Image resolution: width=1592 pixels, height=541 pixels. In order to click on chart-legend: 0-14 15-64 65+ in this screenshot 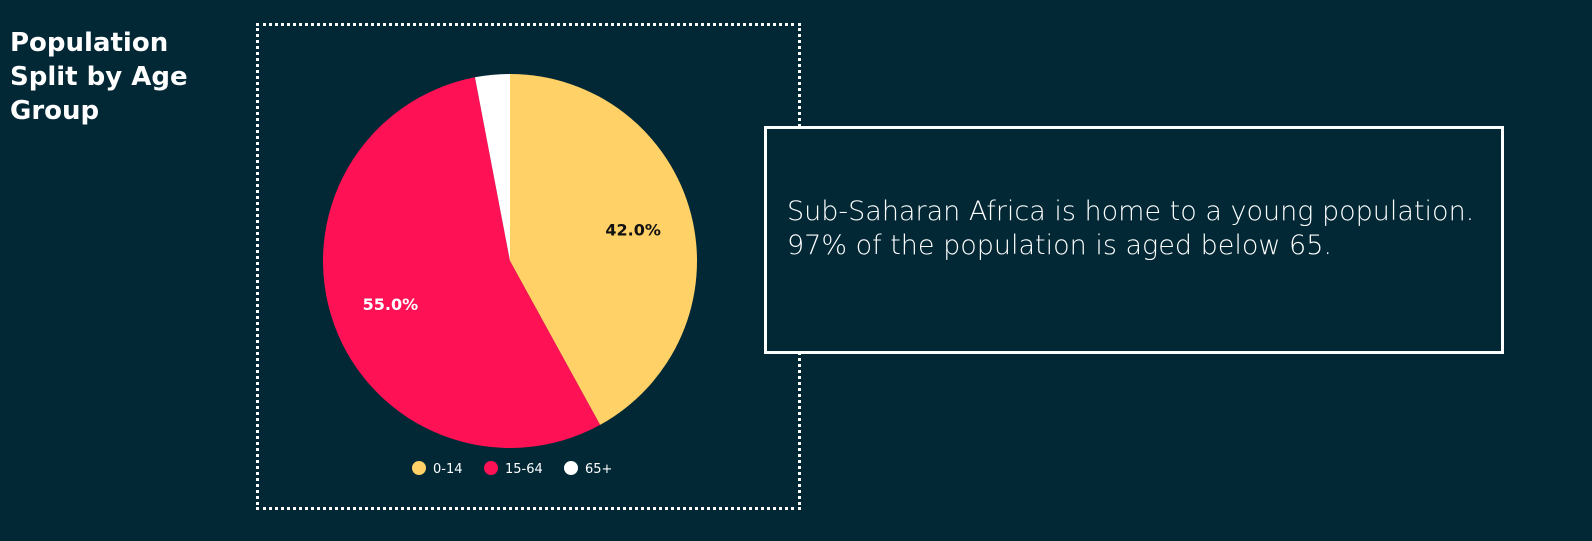, I will do `click(512, 469)`.